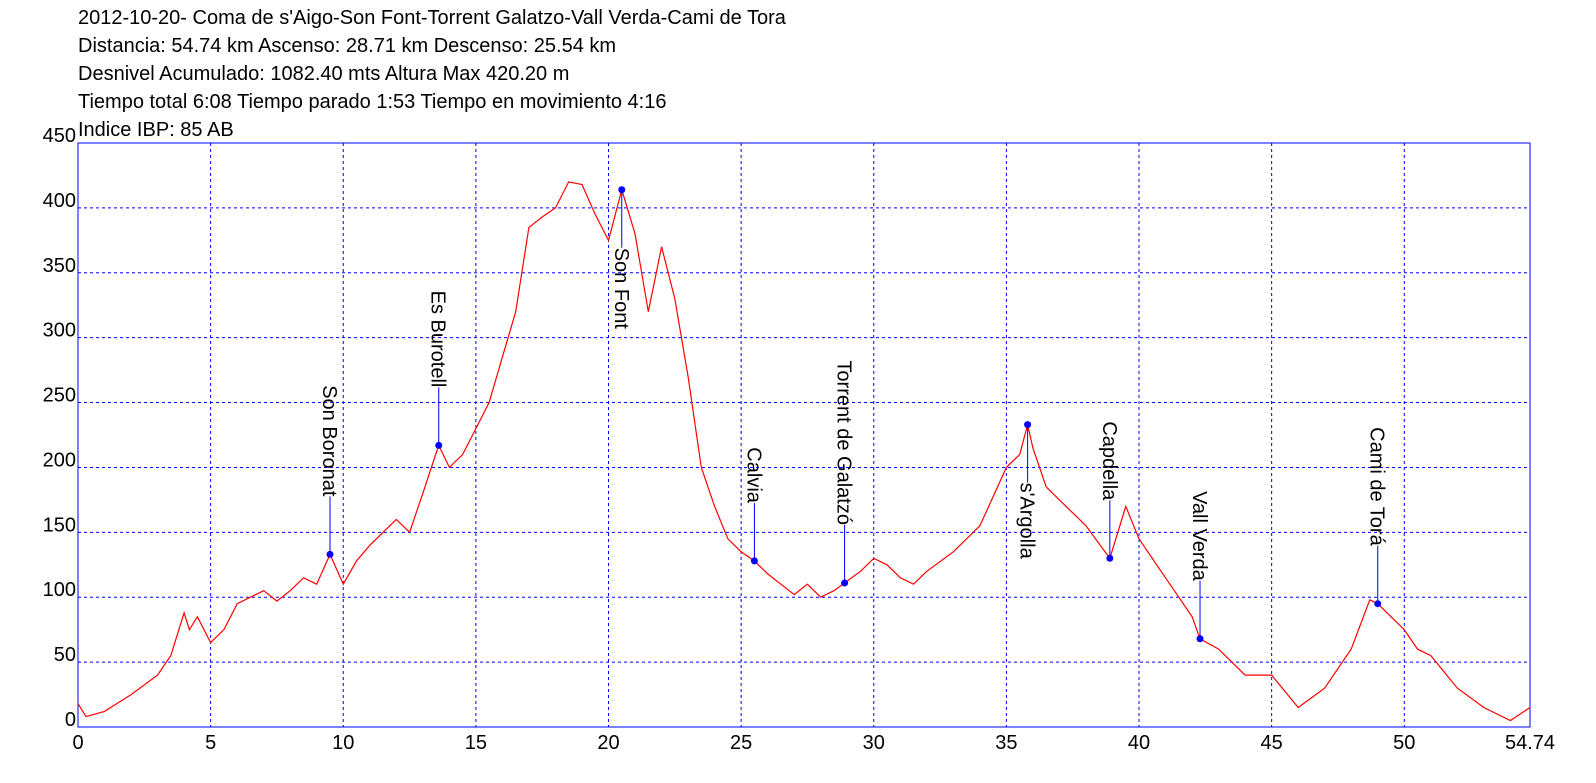  I want to click on waypoint-label: s'Argolla, so click(1027, 521).